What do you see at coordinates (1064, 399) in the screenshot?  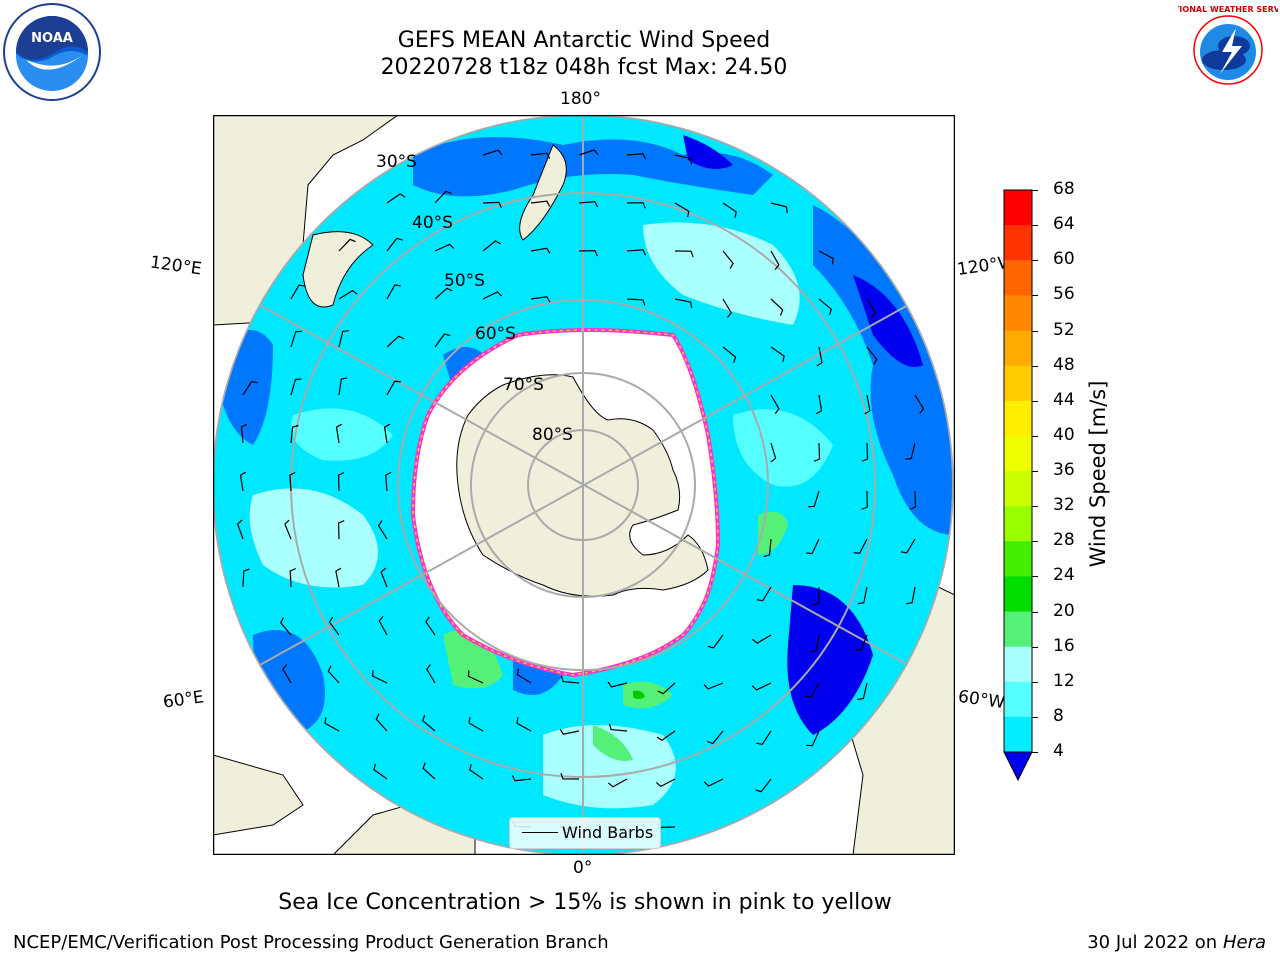 I see `colorbar-tick-label: 44` at bounding box center [1064, 399].